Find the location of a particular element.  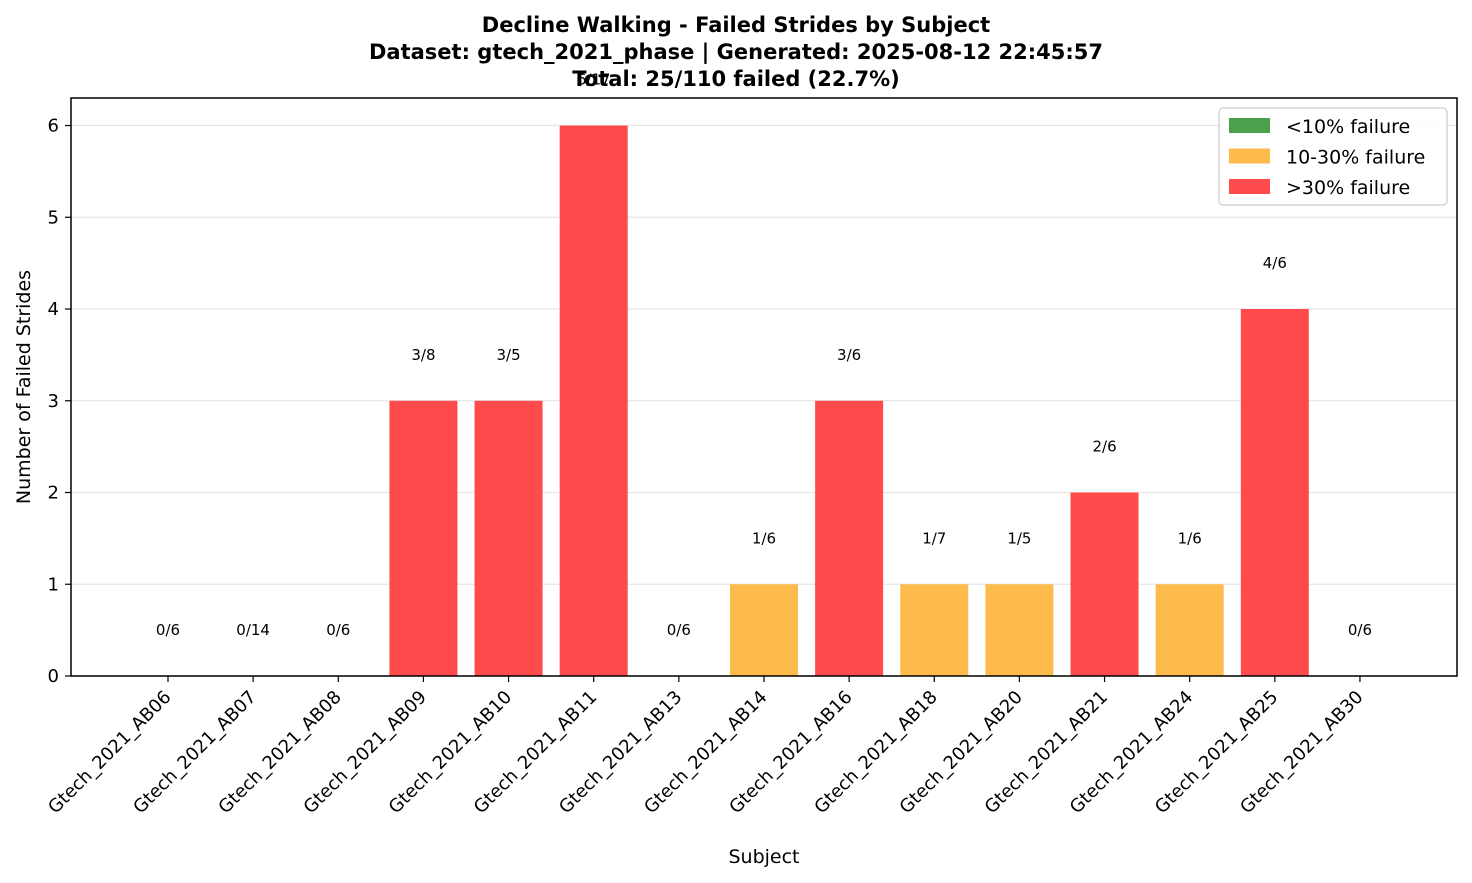

bar-label-5: 6/17 is located at coordinates (594, 80).